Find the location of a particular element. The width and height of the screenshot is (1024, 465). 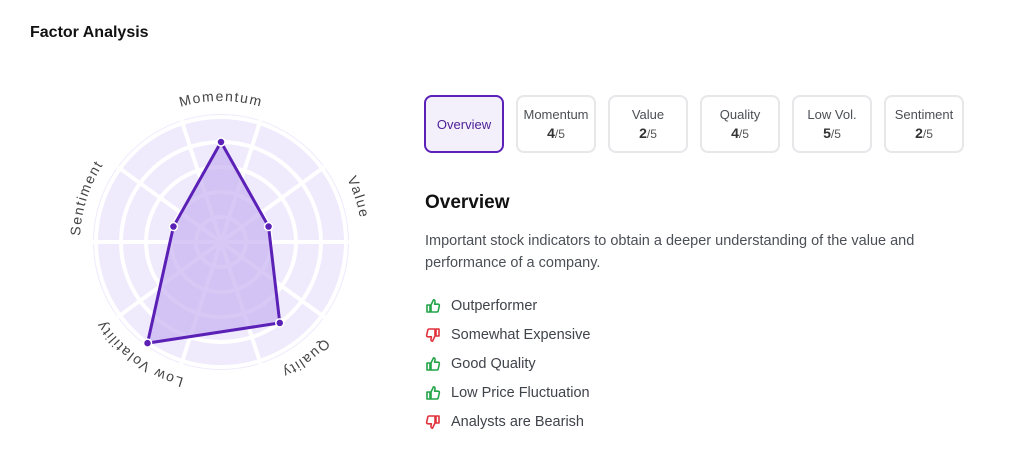

signal-text: Good Quality is located at coordinates (493, 363).